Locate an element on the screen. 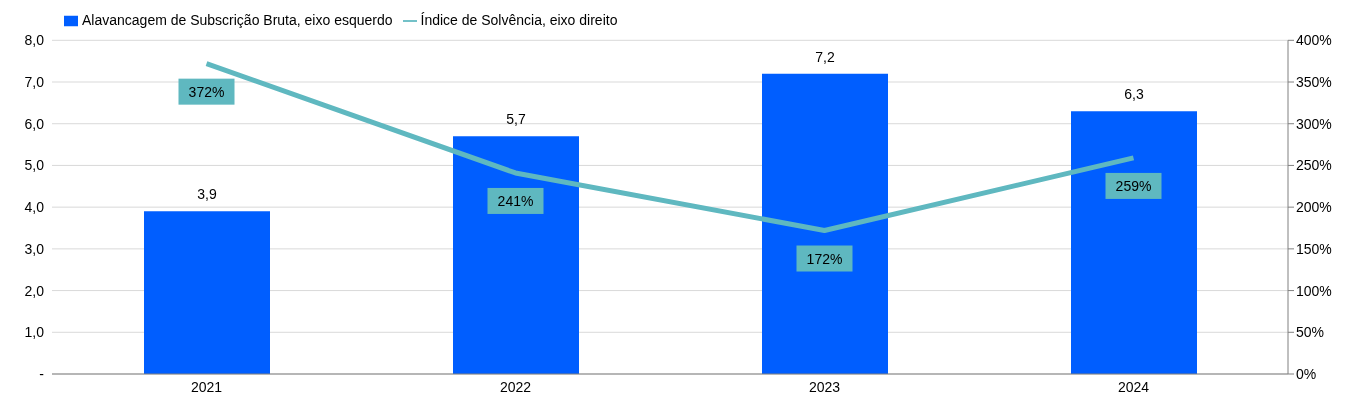 This screenshot has height=417, width=1364. y-tick-label: - is located at coordinates (42, 373).